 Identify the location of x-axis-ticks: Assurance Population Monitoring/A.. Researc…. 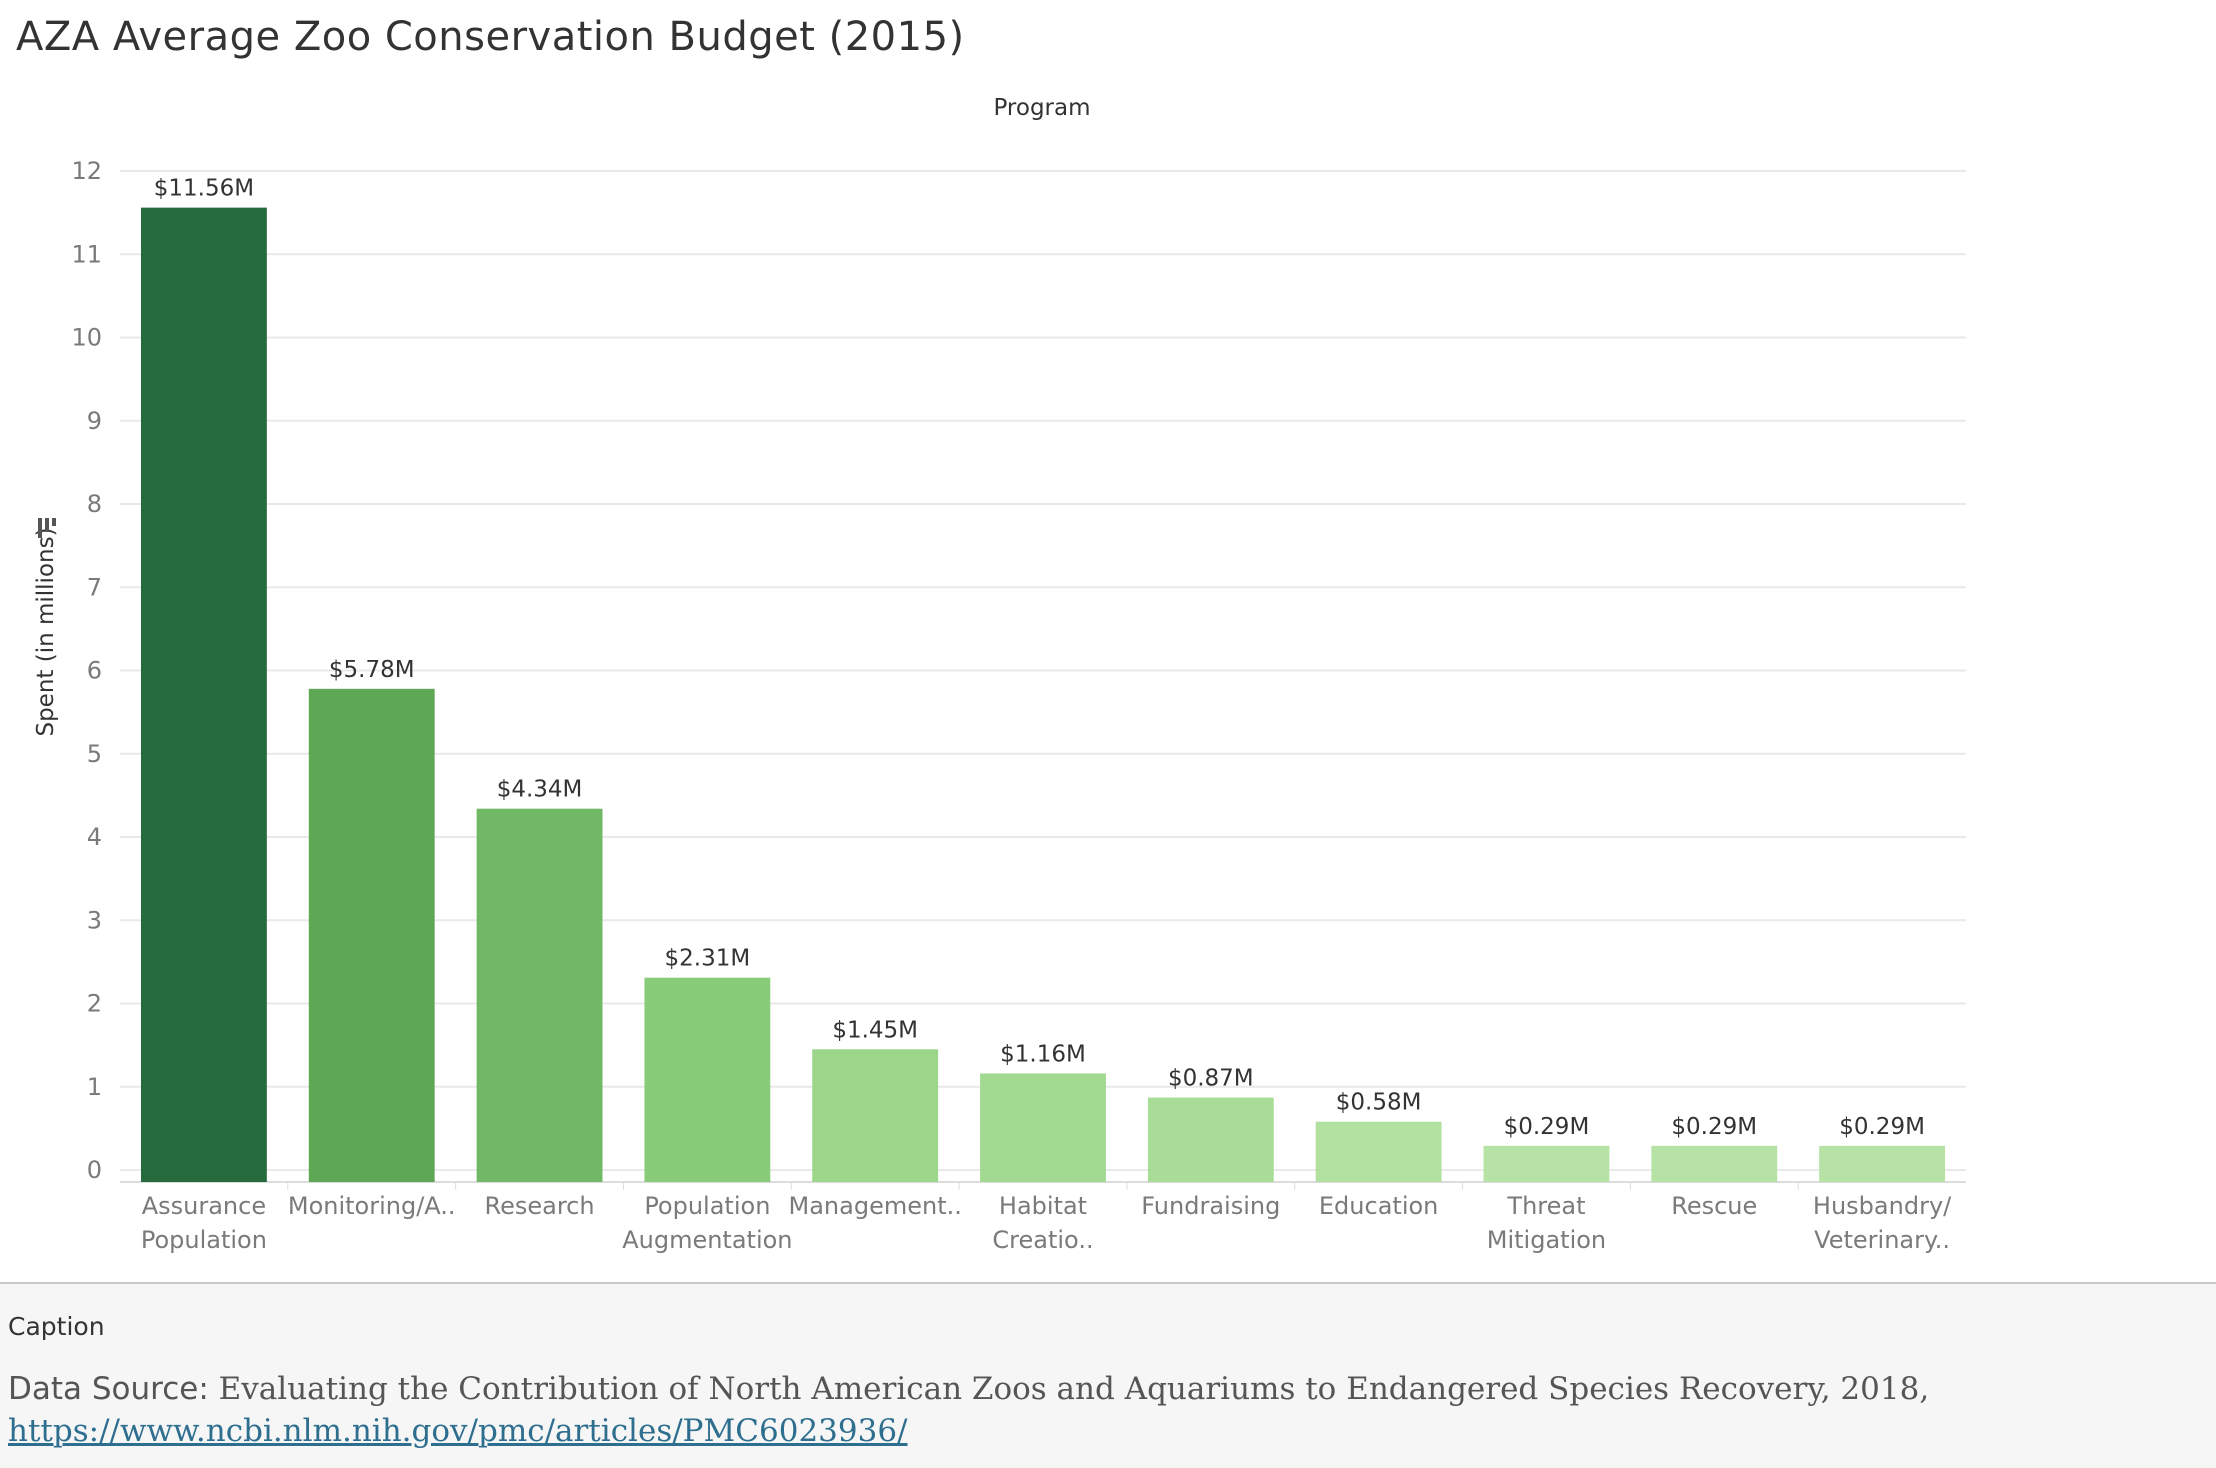
(1046, 1223).